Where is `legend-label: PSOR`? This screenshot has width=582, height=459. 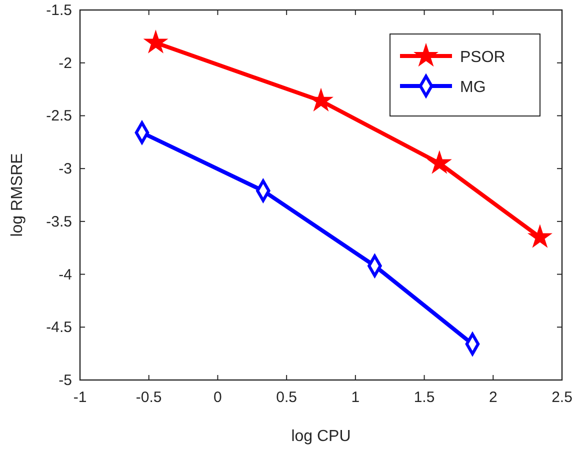
legend-label: PSOR is located at coordinates (483, 57).